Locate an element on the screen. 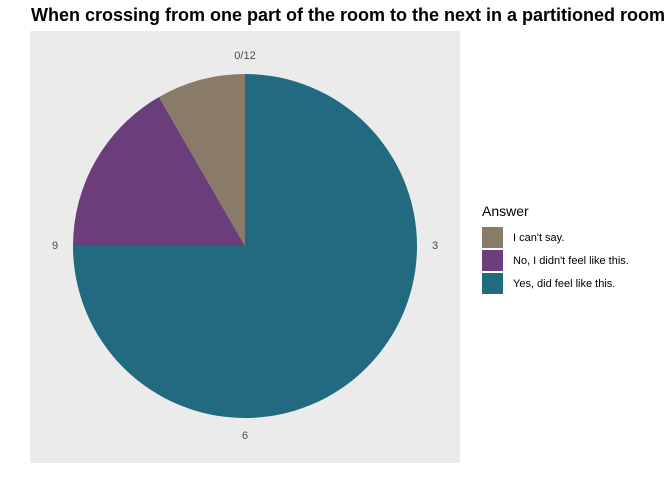 The image size is (672, 480). angle-tick-label: 9 is located at coordinates (55, 246).